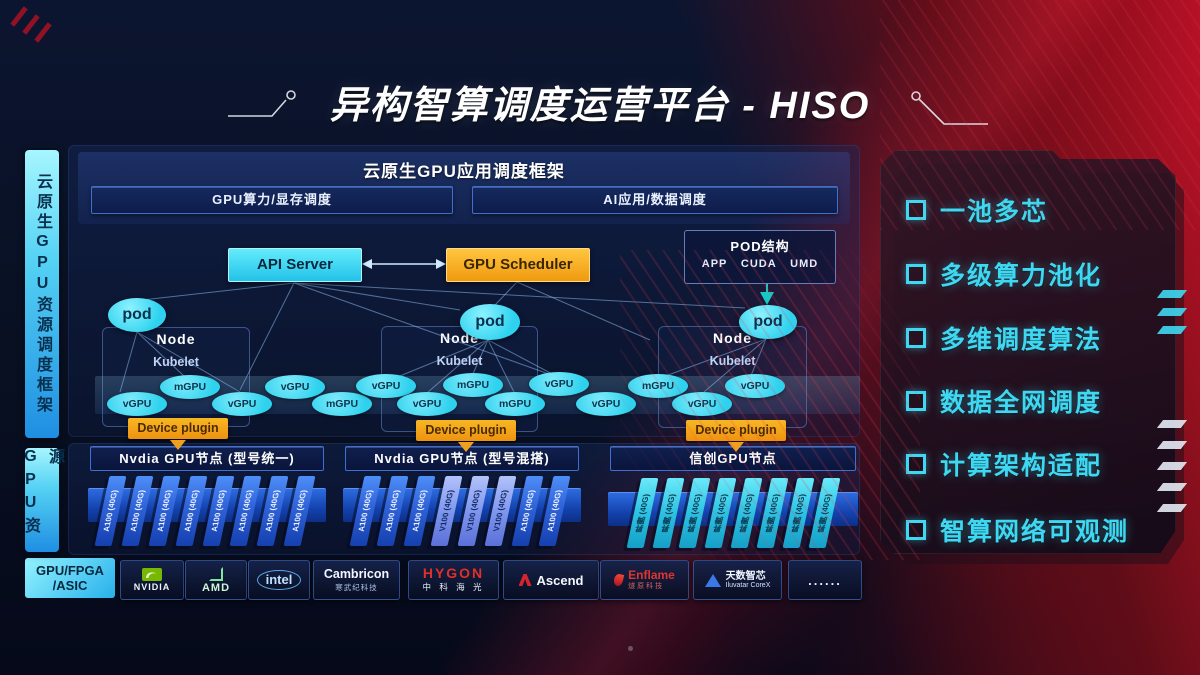 This screenshot has height=675, width=1200. Describe the element at coordinates (994, 212) in the screenshot. I see `feature-text: 一池多芯` at that location.